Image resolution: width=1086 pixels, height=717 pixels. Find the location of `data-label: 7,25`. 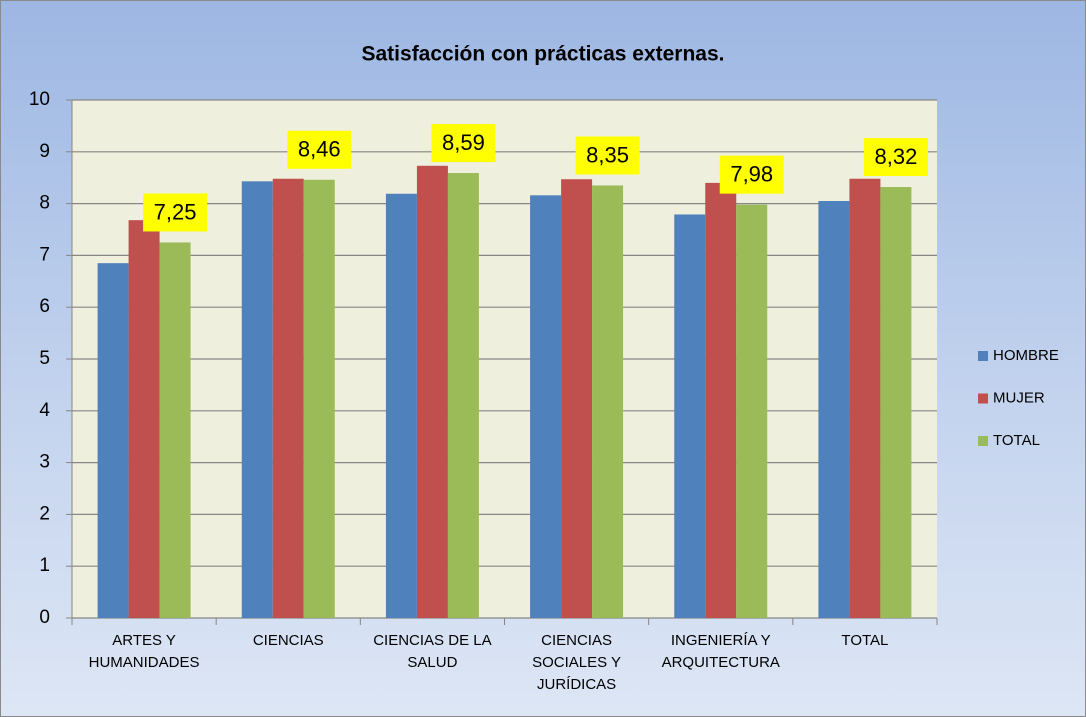

data-label: 7,25 is located at coordinates (175, 211).